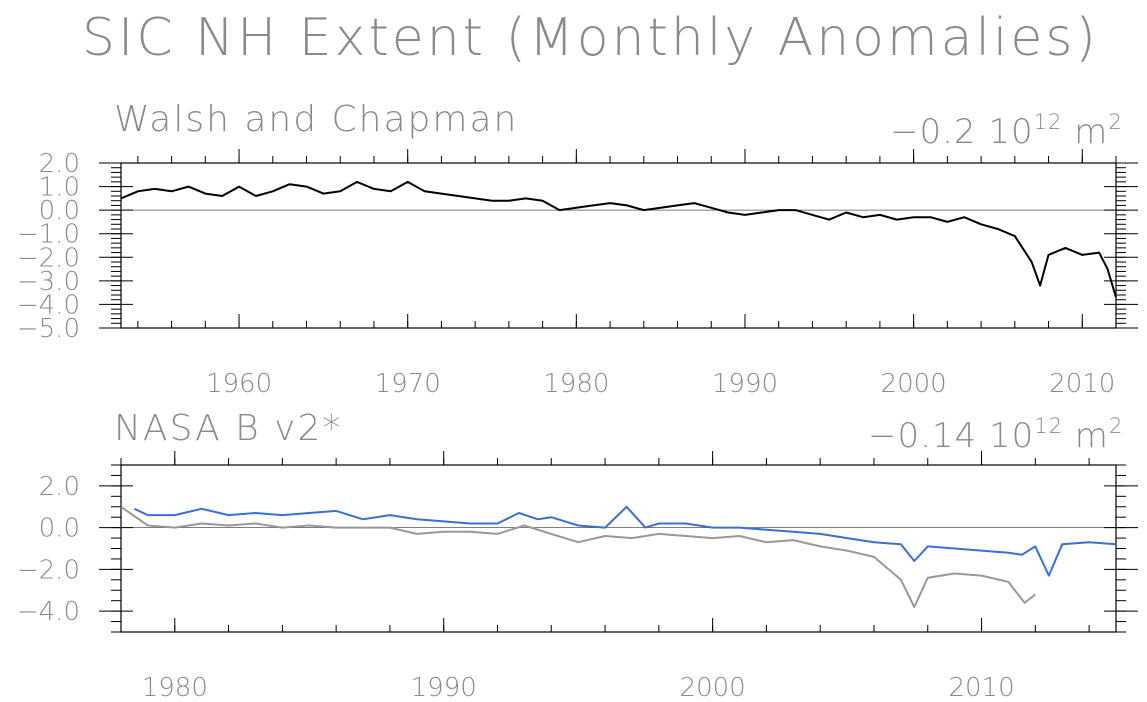  What do you see at coordinates (228, 428) in the screenshot?
I see `panel-title: NASA B v2*` at bounding box center [228, 428].